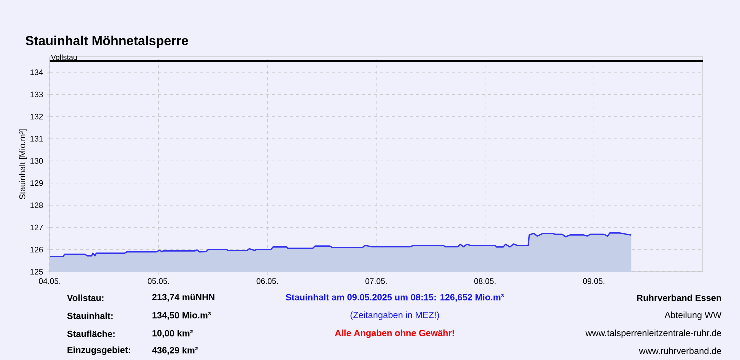 This screenshot has height=360, width=740. Describe the element at coordinates (376, 281) in the screenshot. I see `x-tick-label: 07.05.` at that location.